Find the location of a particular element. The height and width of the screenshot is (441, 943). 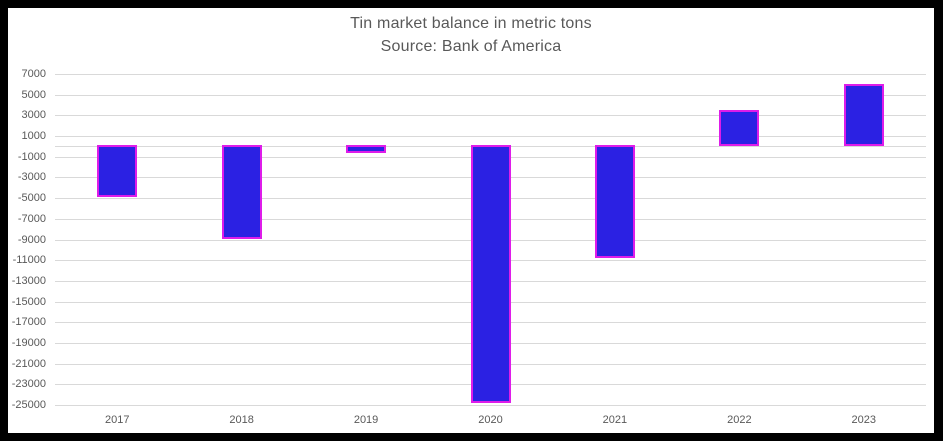

y-tick-label: 1000 is located at coordinates (33, 136).